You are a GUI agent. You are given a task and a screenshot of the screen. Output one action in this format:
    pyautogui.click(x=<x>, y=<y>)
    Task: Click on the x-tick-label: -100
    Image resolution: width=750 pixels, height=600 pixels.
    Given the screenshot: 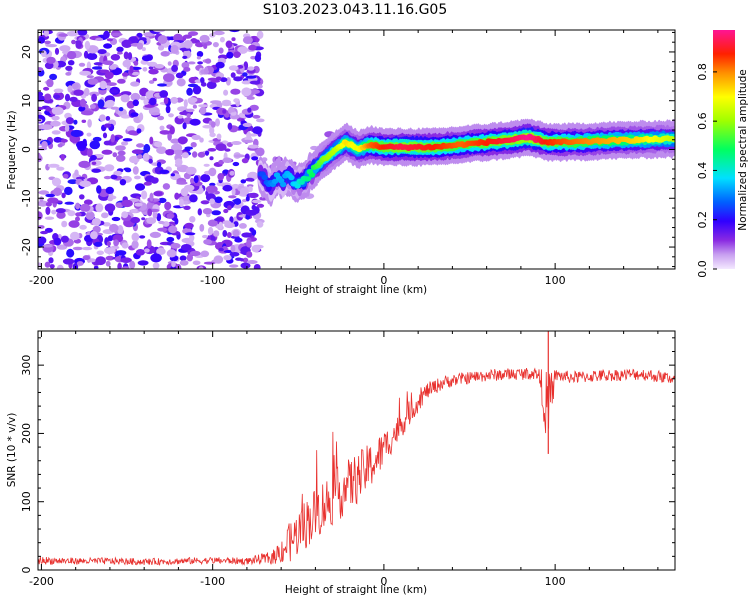 What is the action you would take?
    pyautogui.click(x=212, y=581)
    